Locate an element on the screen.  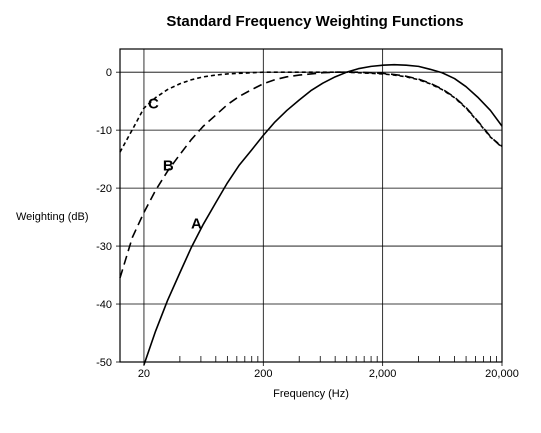
x-tick-label: 20,000 is located at coordinates (502, 374).